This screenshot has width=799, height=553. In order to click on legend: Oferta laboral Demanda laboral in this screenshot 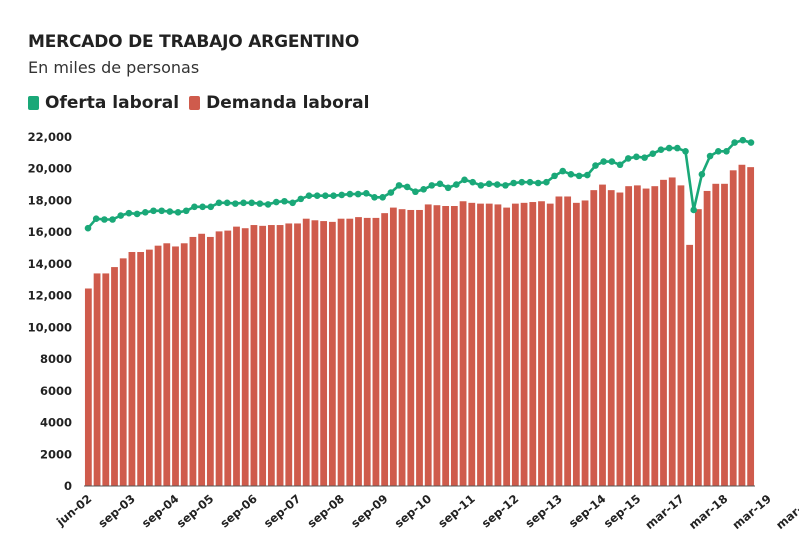, I will do `click(203, 103)`.